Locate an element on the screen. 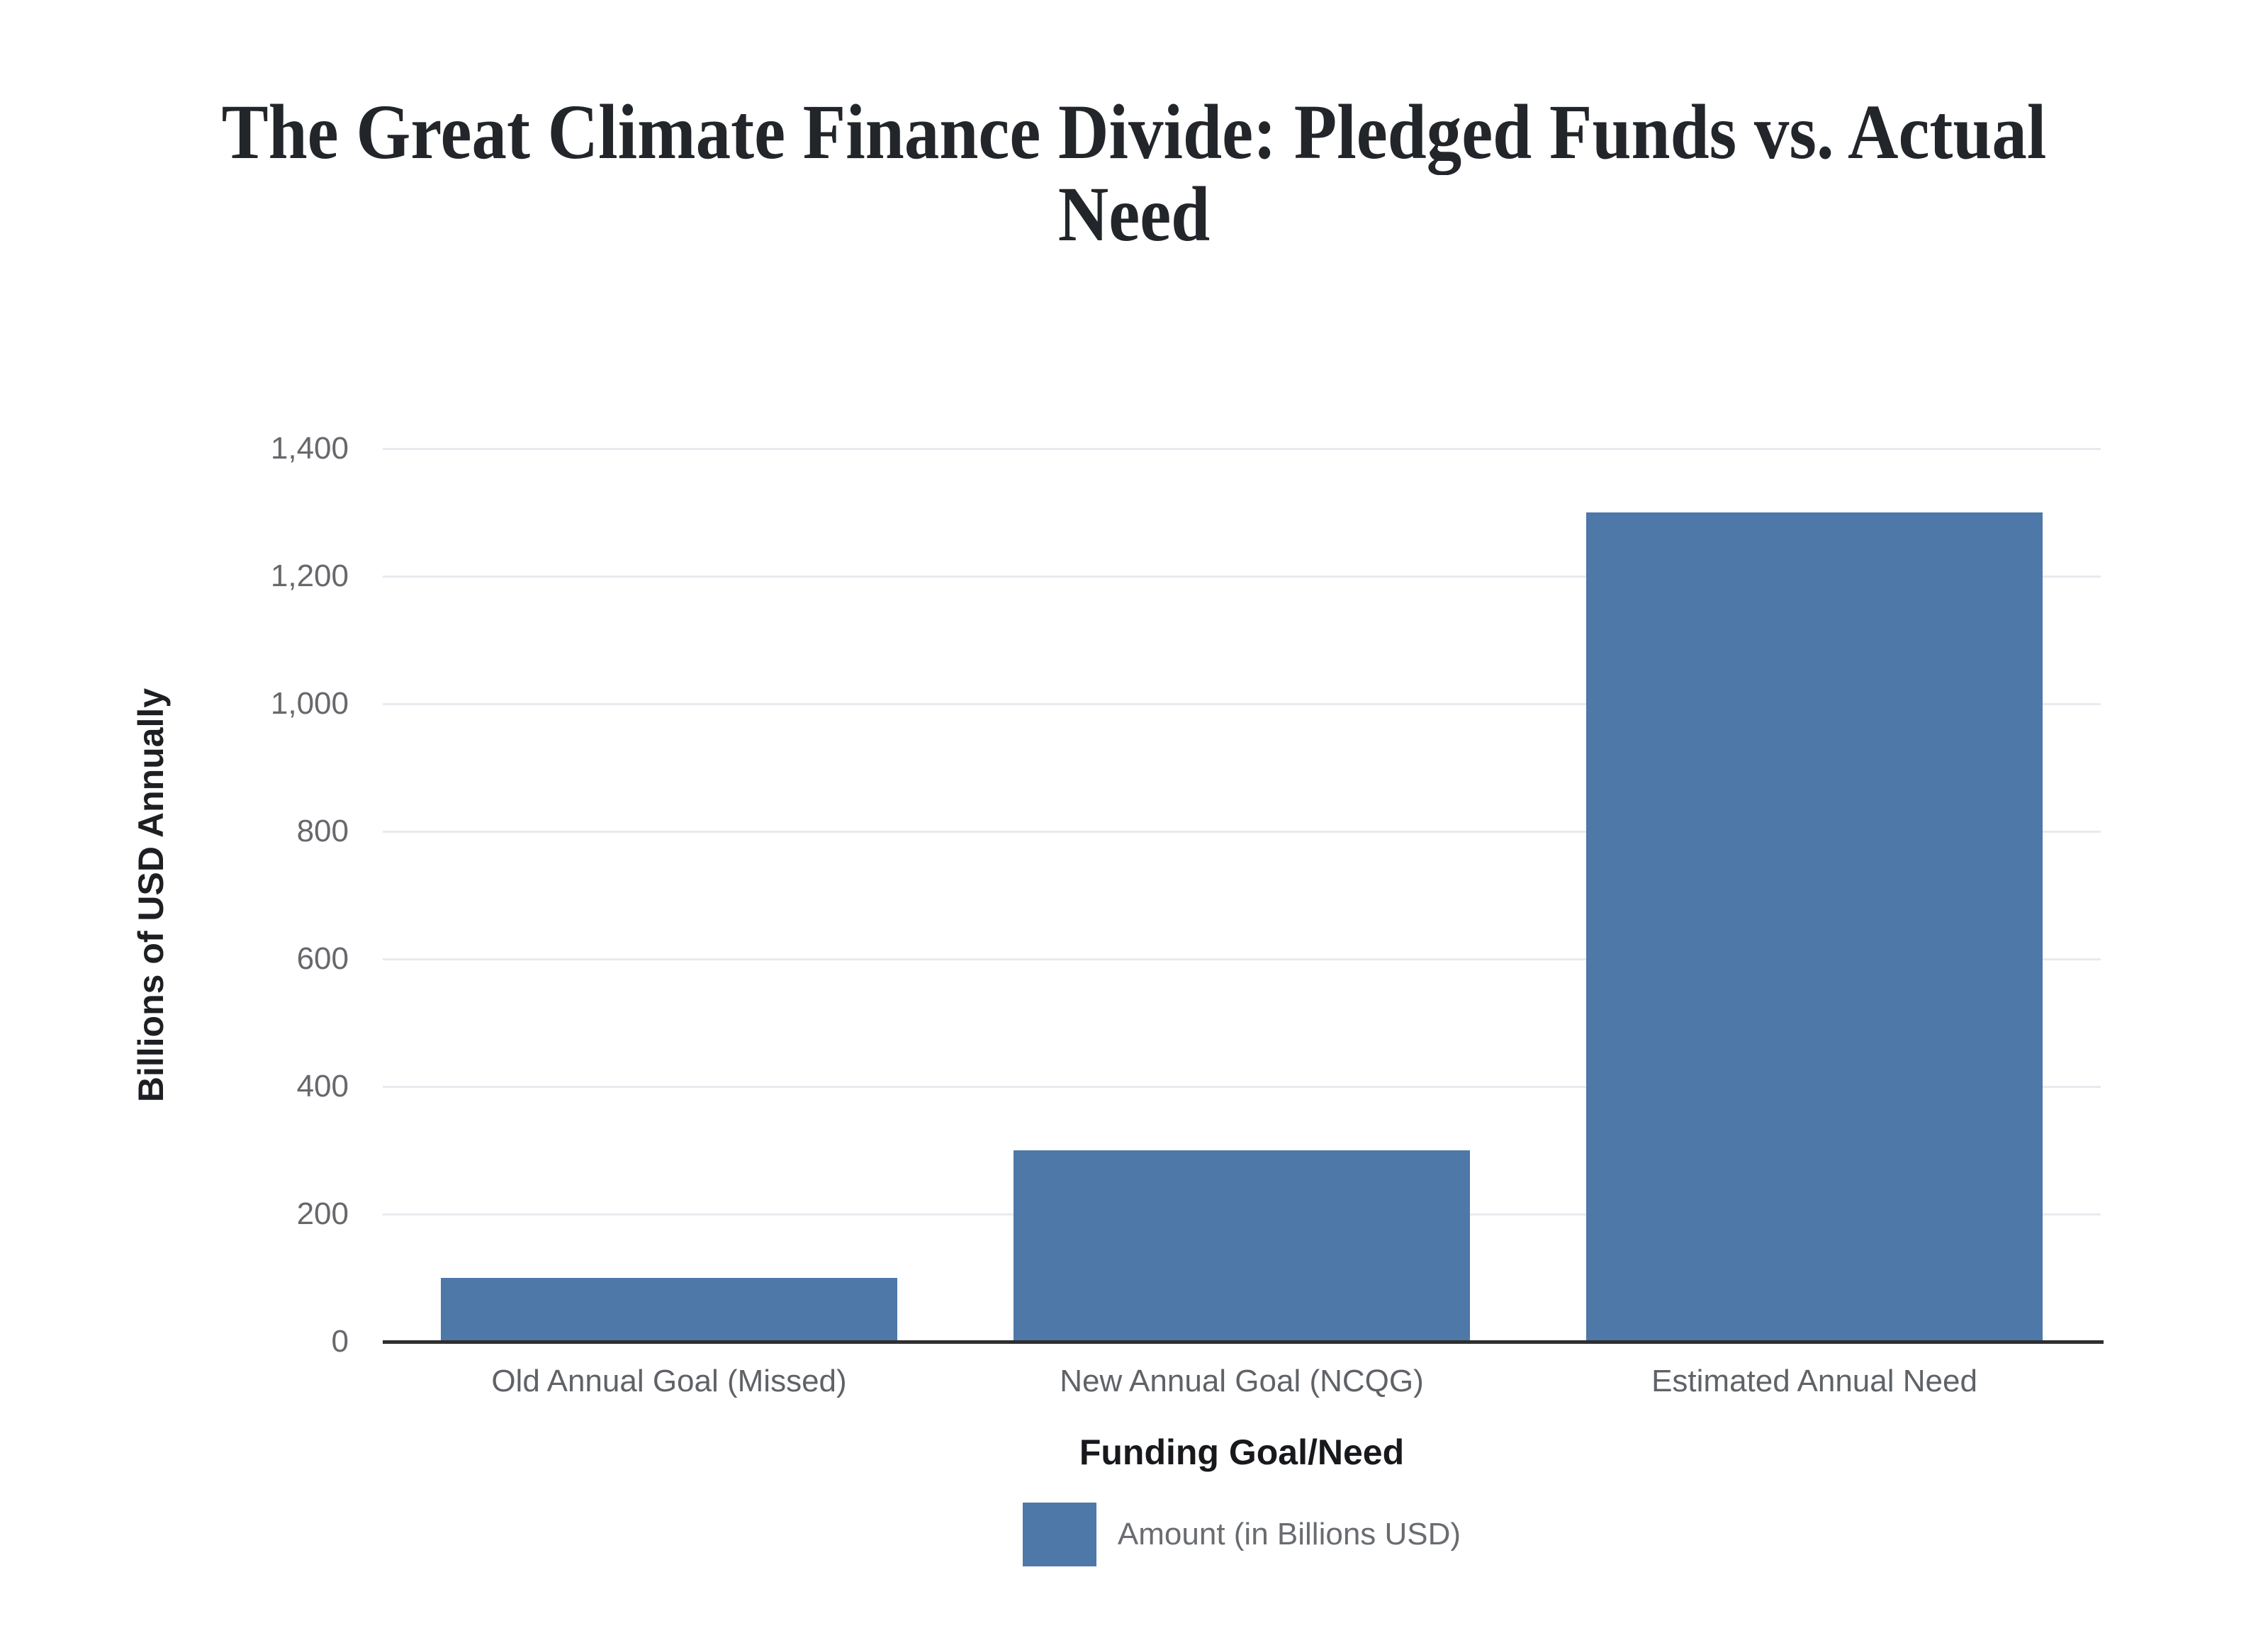  y-tick-label: 400 is located at coordinates (322, 1086).